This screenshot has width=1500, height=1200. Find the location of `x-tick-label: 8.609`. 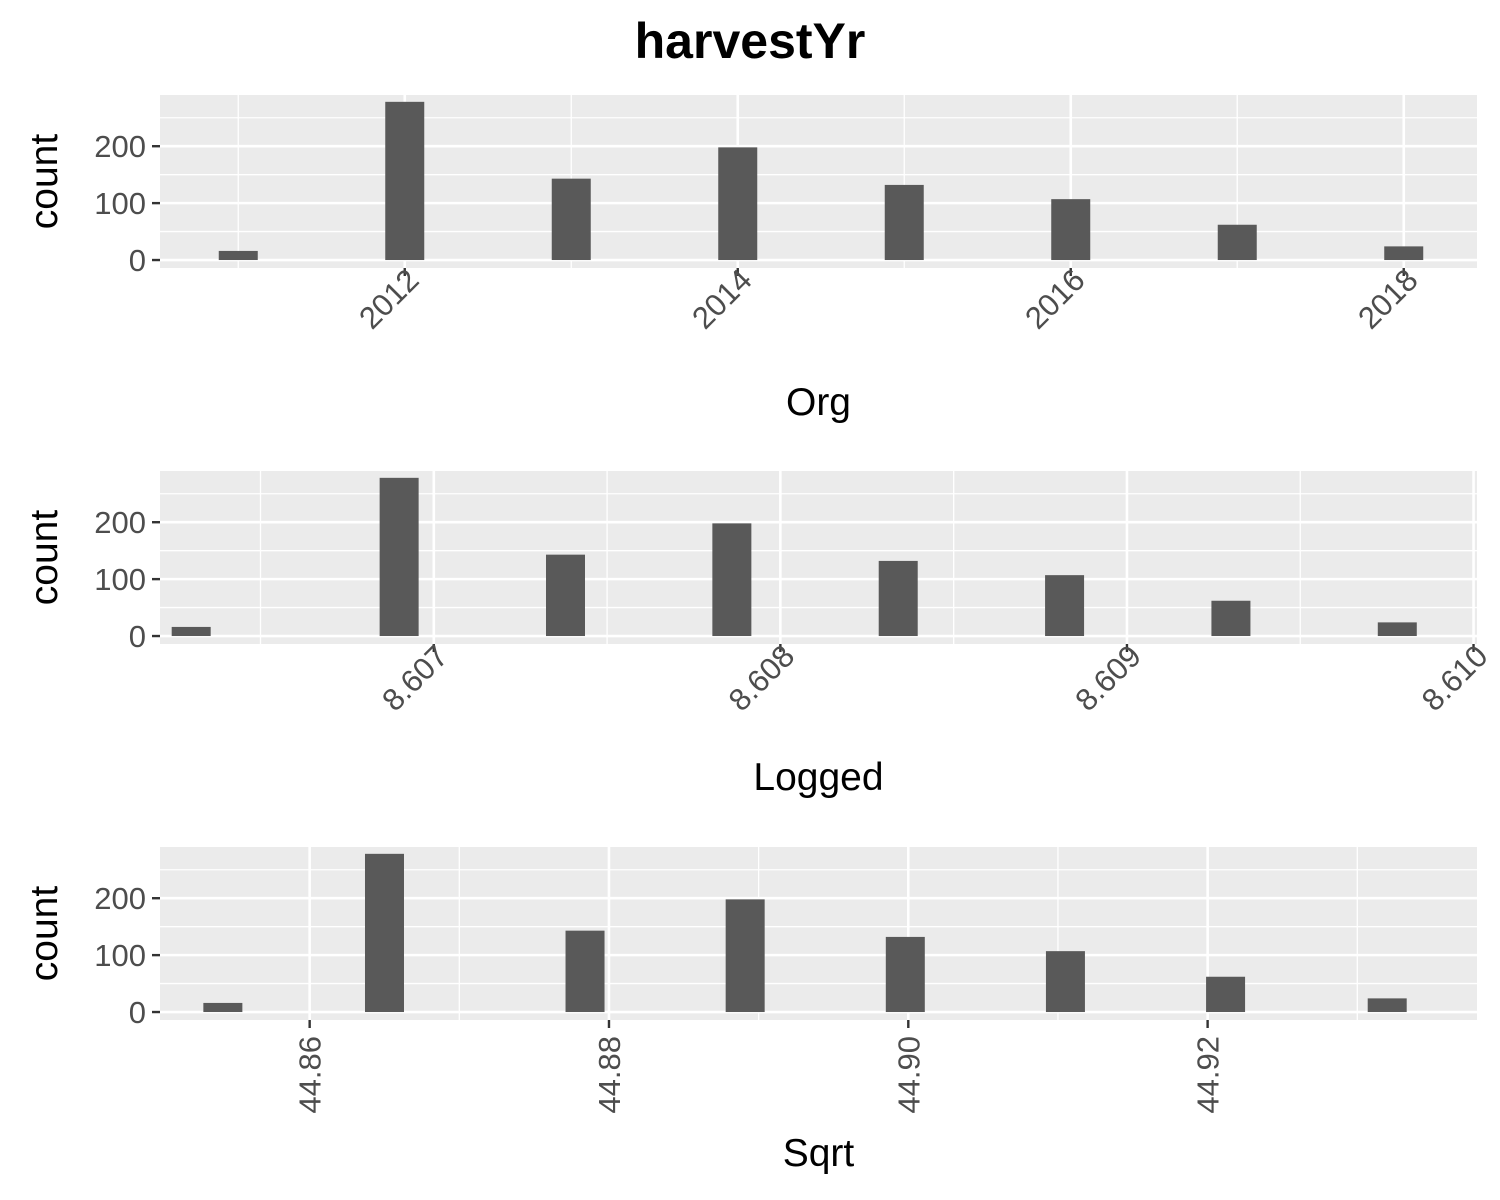

x-tick-label: 8.609 is located at coordinates (1108, 678).